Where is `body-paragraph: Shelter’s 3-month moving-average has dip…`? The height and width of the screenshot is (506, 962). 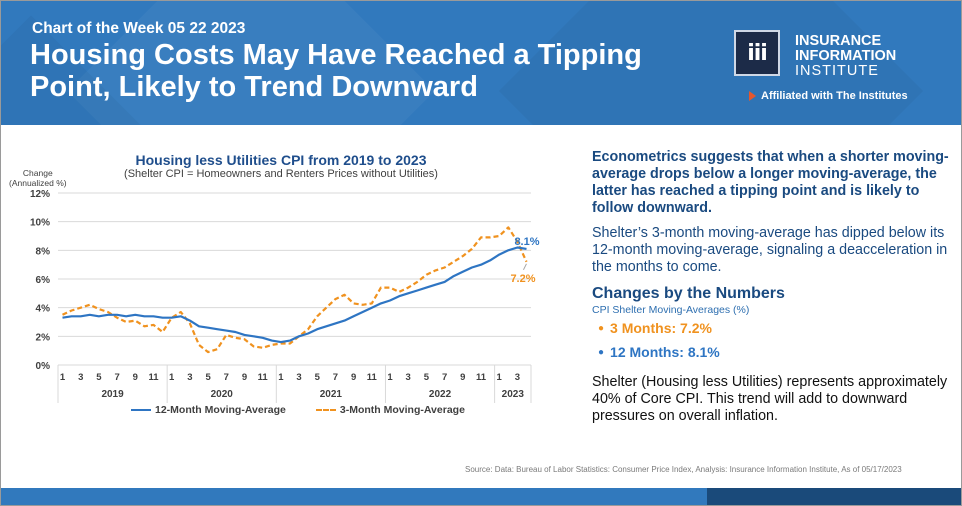 body-paragraph: Shelter’s 3-month moving-average has dip… is located at coordinates (770, 250).